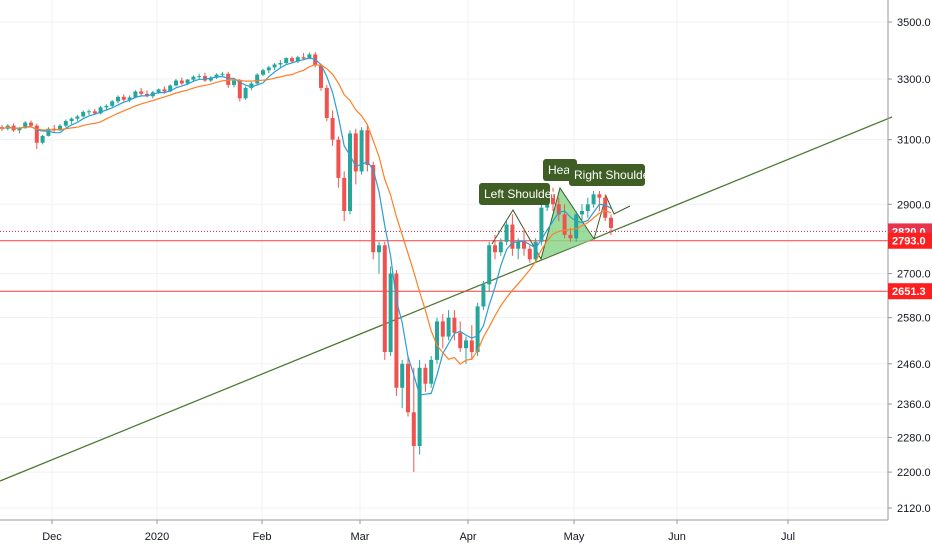 The height and width of the screenshot is (550, 932). What do you see at coordinates (914, 365) in the screenshot?
I see `y-tick-label: 2460.0` at bounding box center [914, 365].